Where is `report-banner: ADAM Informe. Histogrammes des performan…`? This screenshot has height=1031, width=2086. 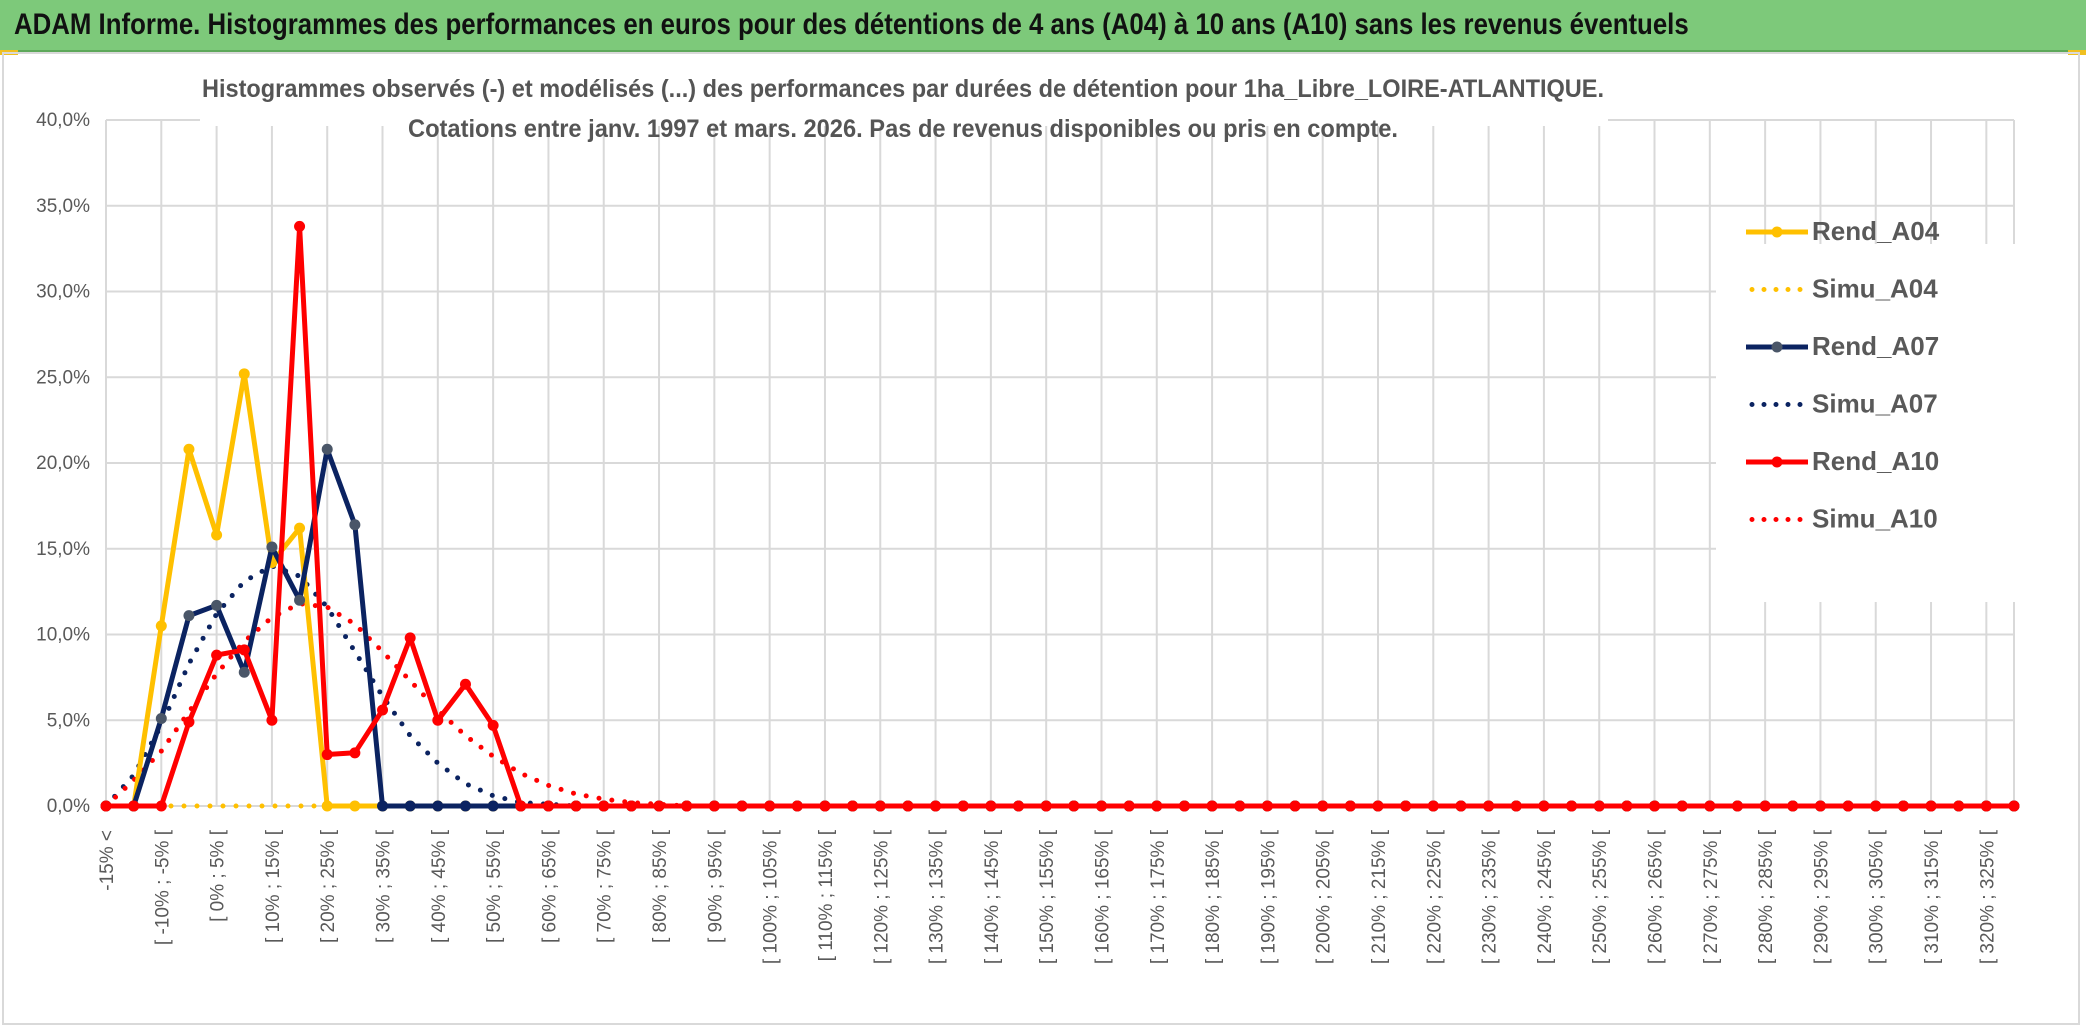 report-banner: ADAM Informe. Histogrammes des performan… is located at coordinates (1043, 26).